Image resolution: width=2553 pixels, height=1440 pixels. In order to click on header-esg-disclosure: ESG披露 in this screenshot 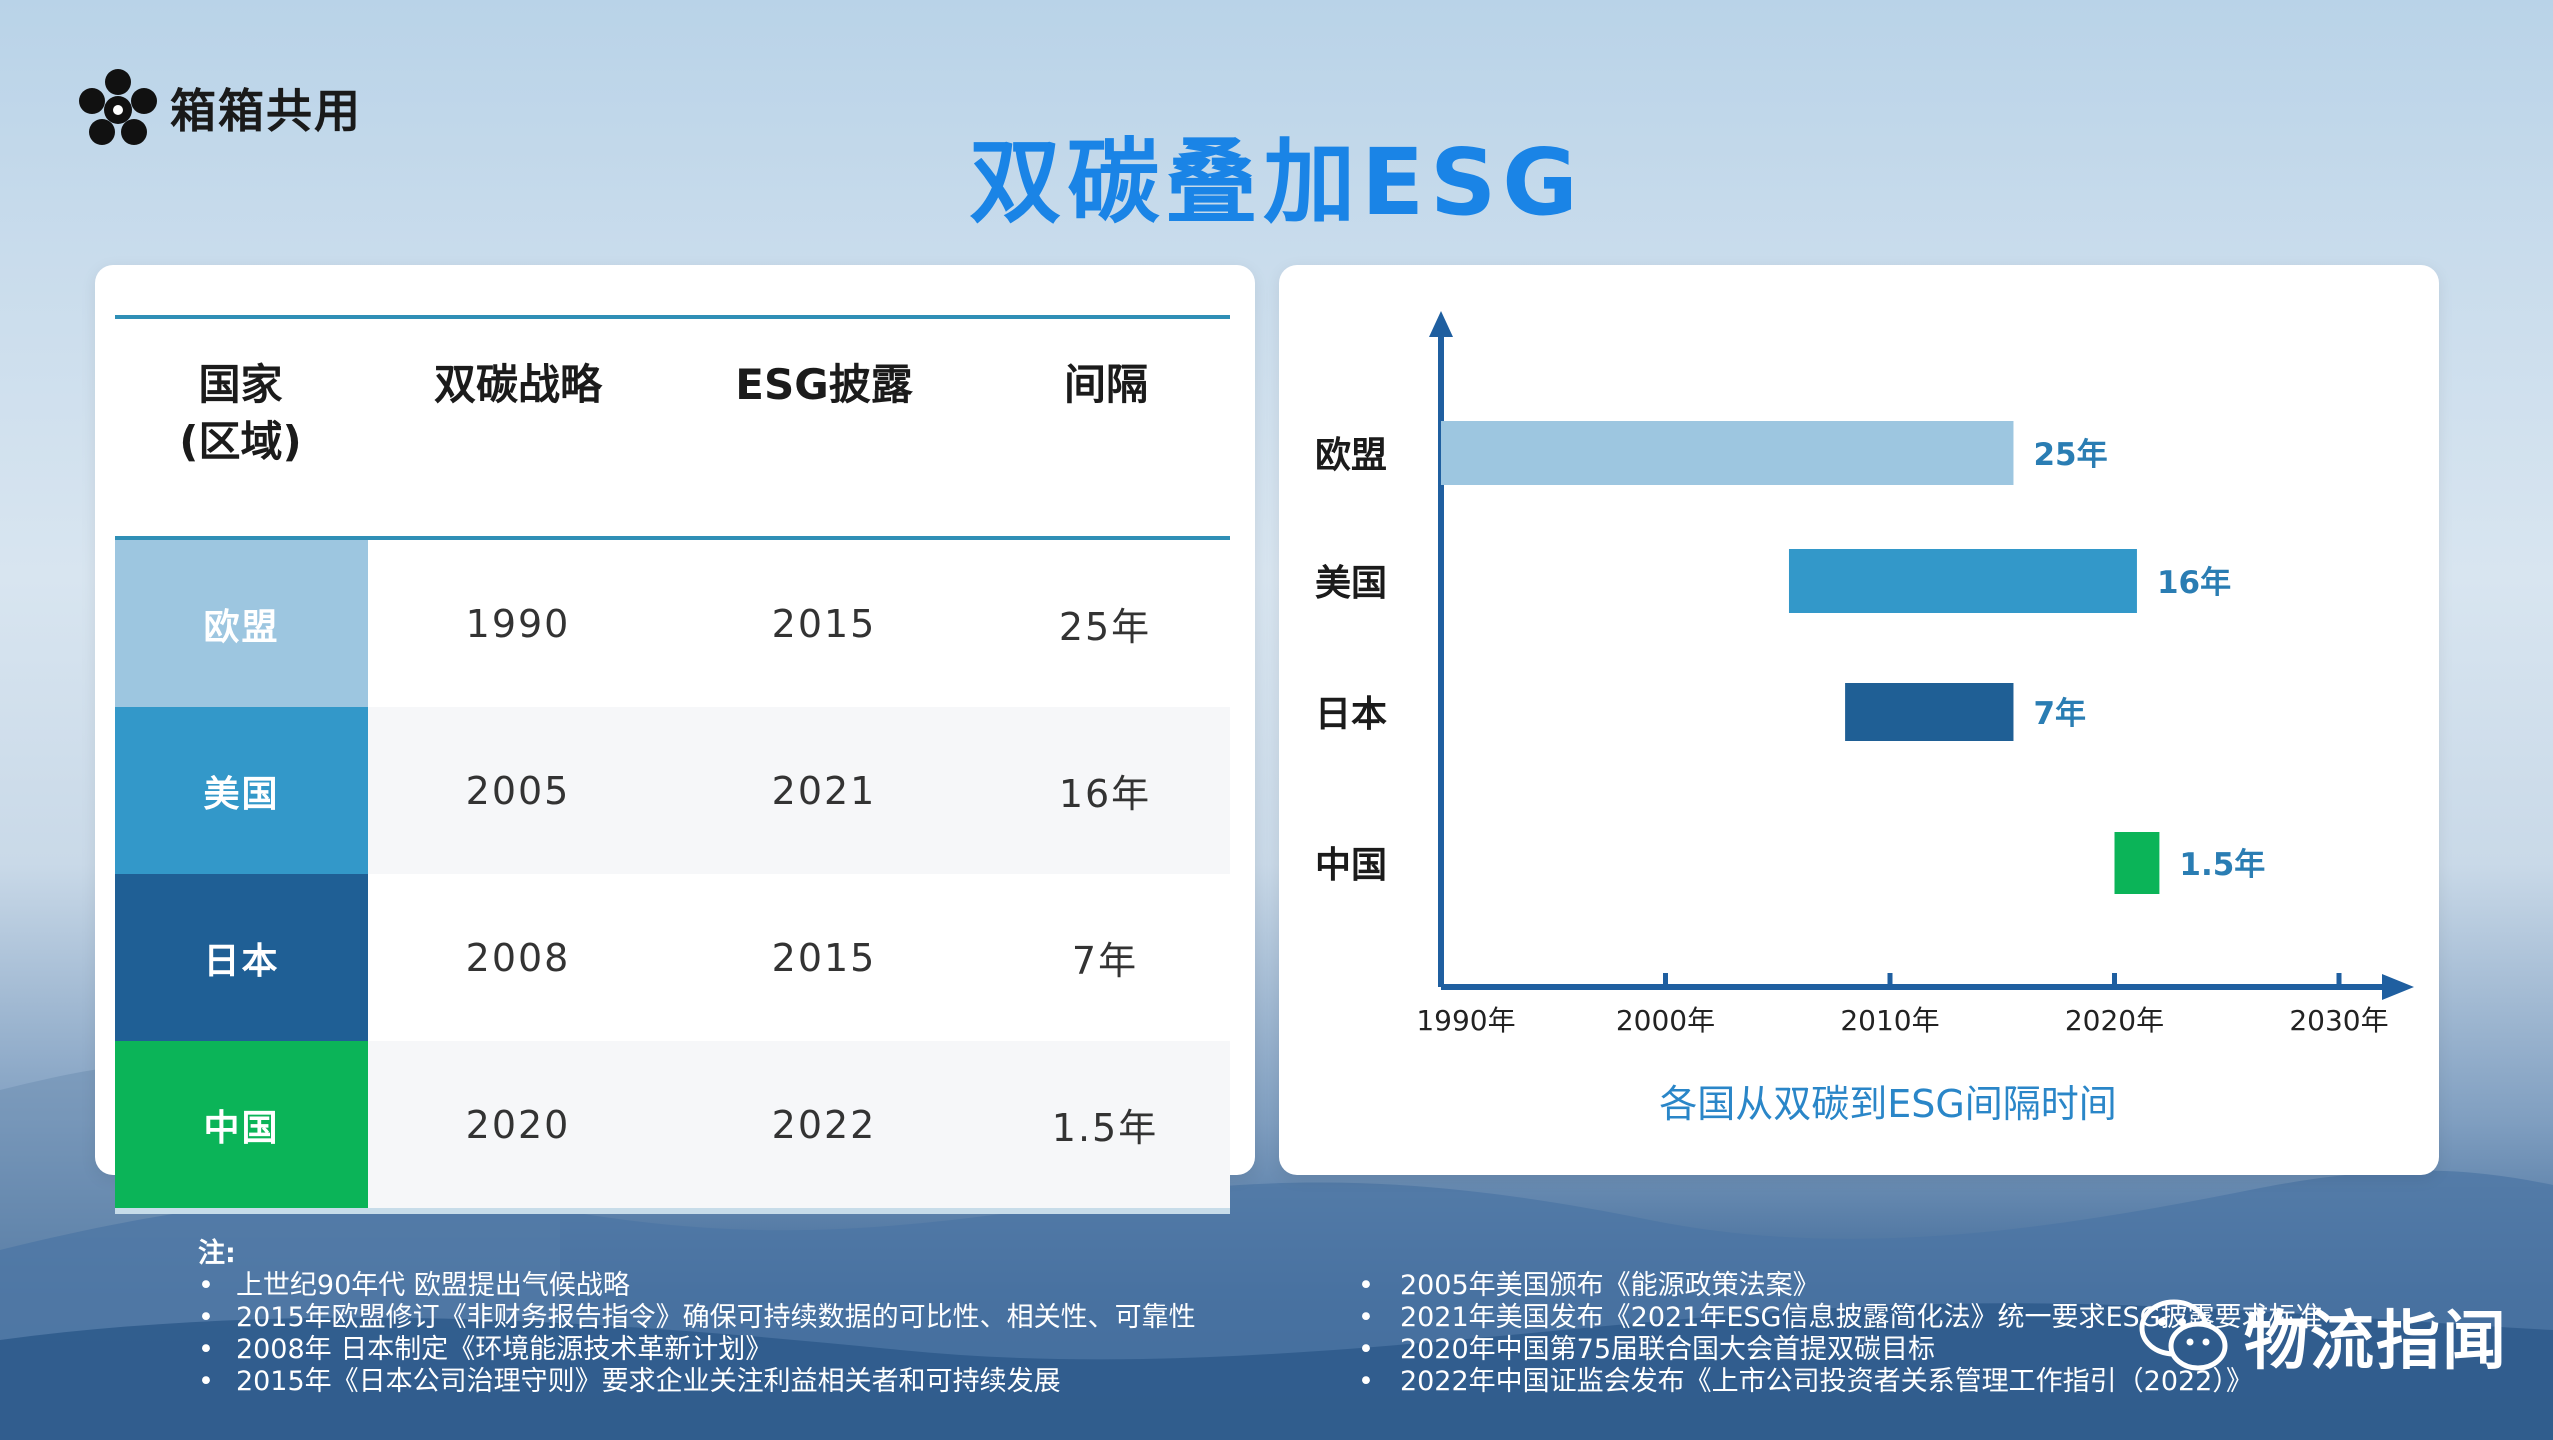, I will do `click(823, 427)`.